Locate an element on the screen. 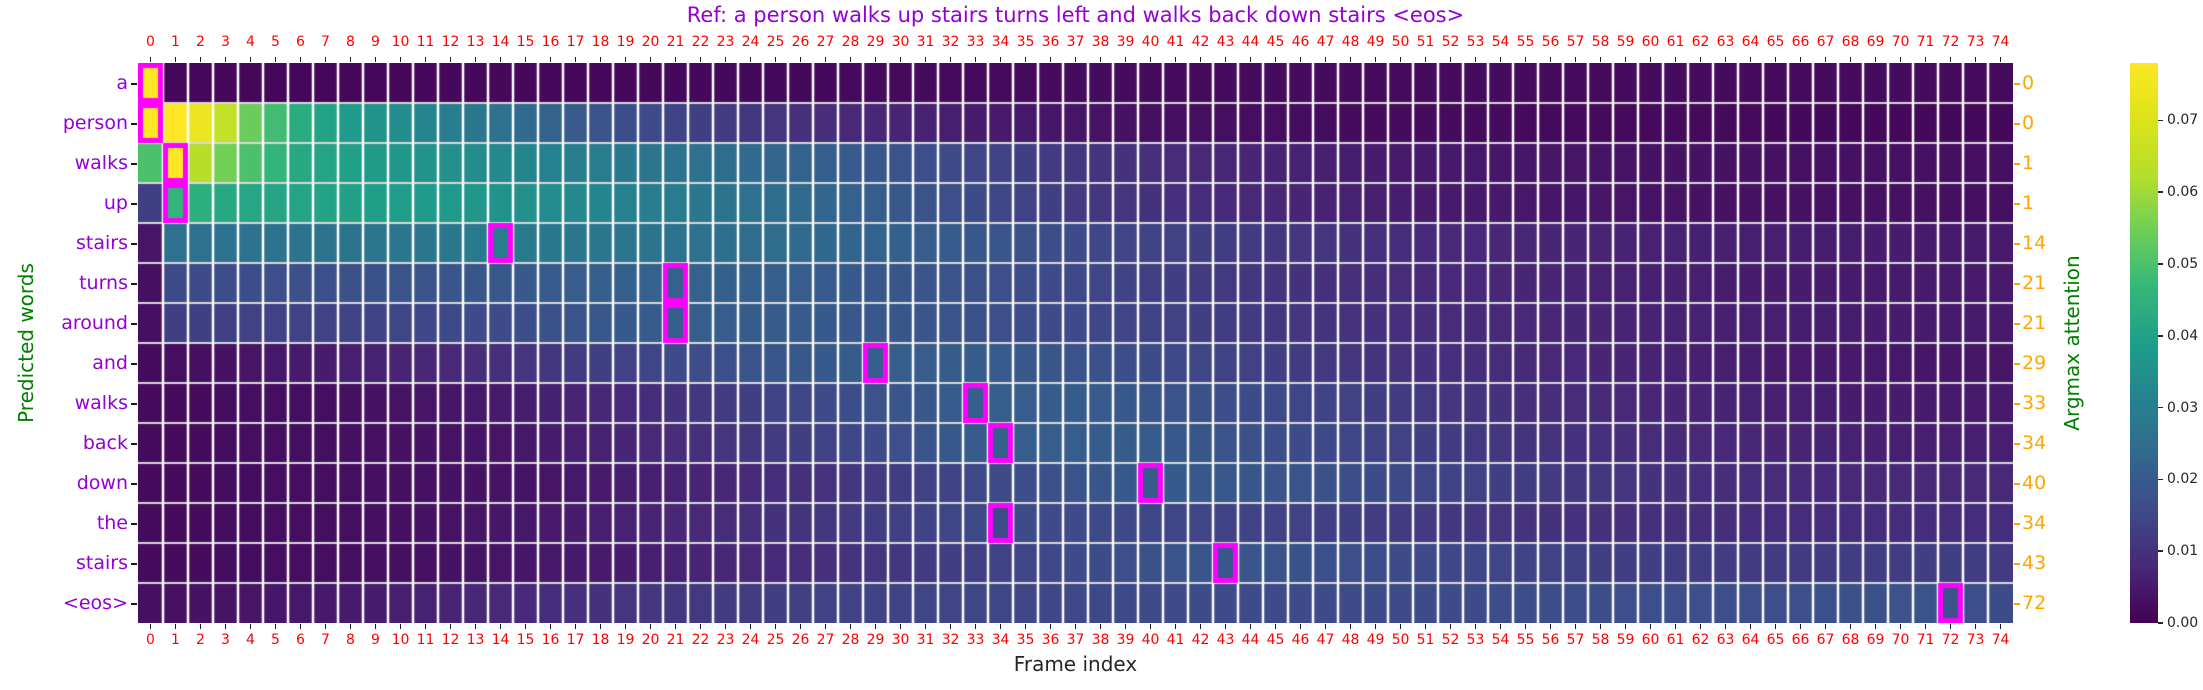 The width and height of the screenshot is (2203, 690). frame-tick-label: 18 is located at coordinates (600, 42).